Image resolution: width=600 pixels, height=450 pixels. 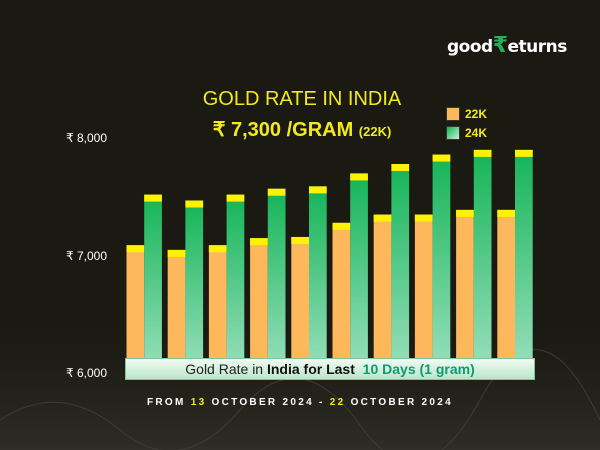 I want to click on bar-24k-14-oct, so click(x=194, y=287).